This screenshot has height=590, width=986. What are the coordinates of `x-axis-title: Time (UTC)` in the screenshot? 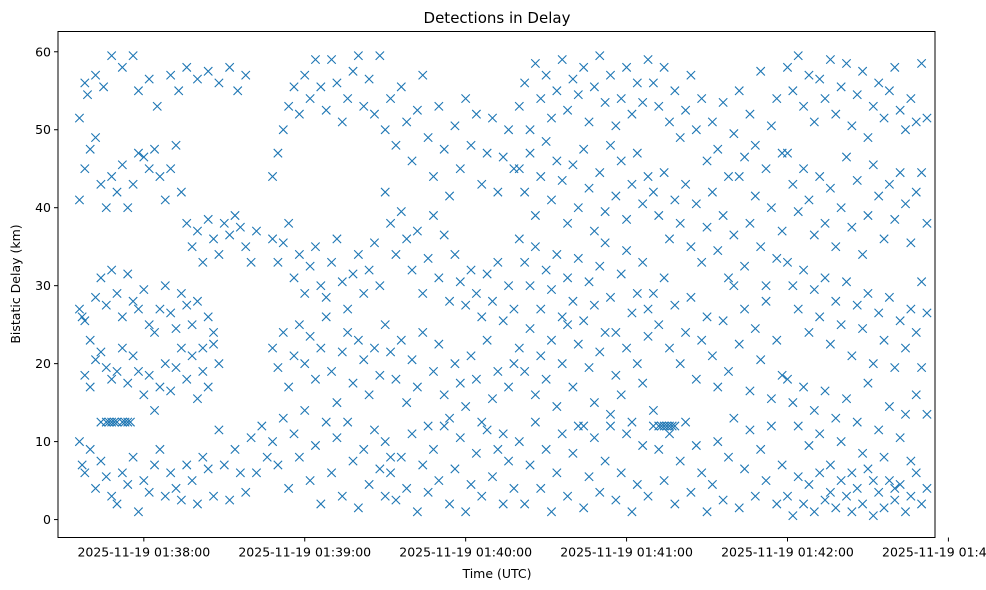 It's located at (496, 573).